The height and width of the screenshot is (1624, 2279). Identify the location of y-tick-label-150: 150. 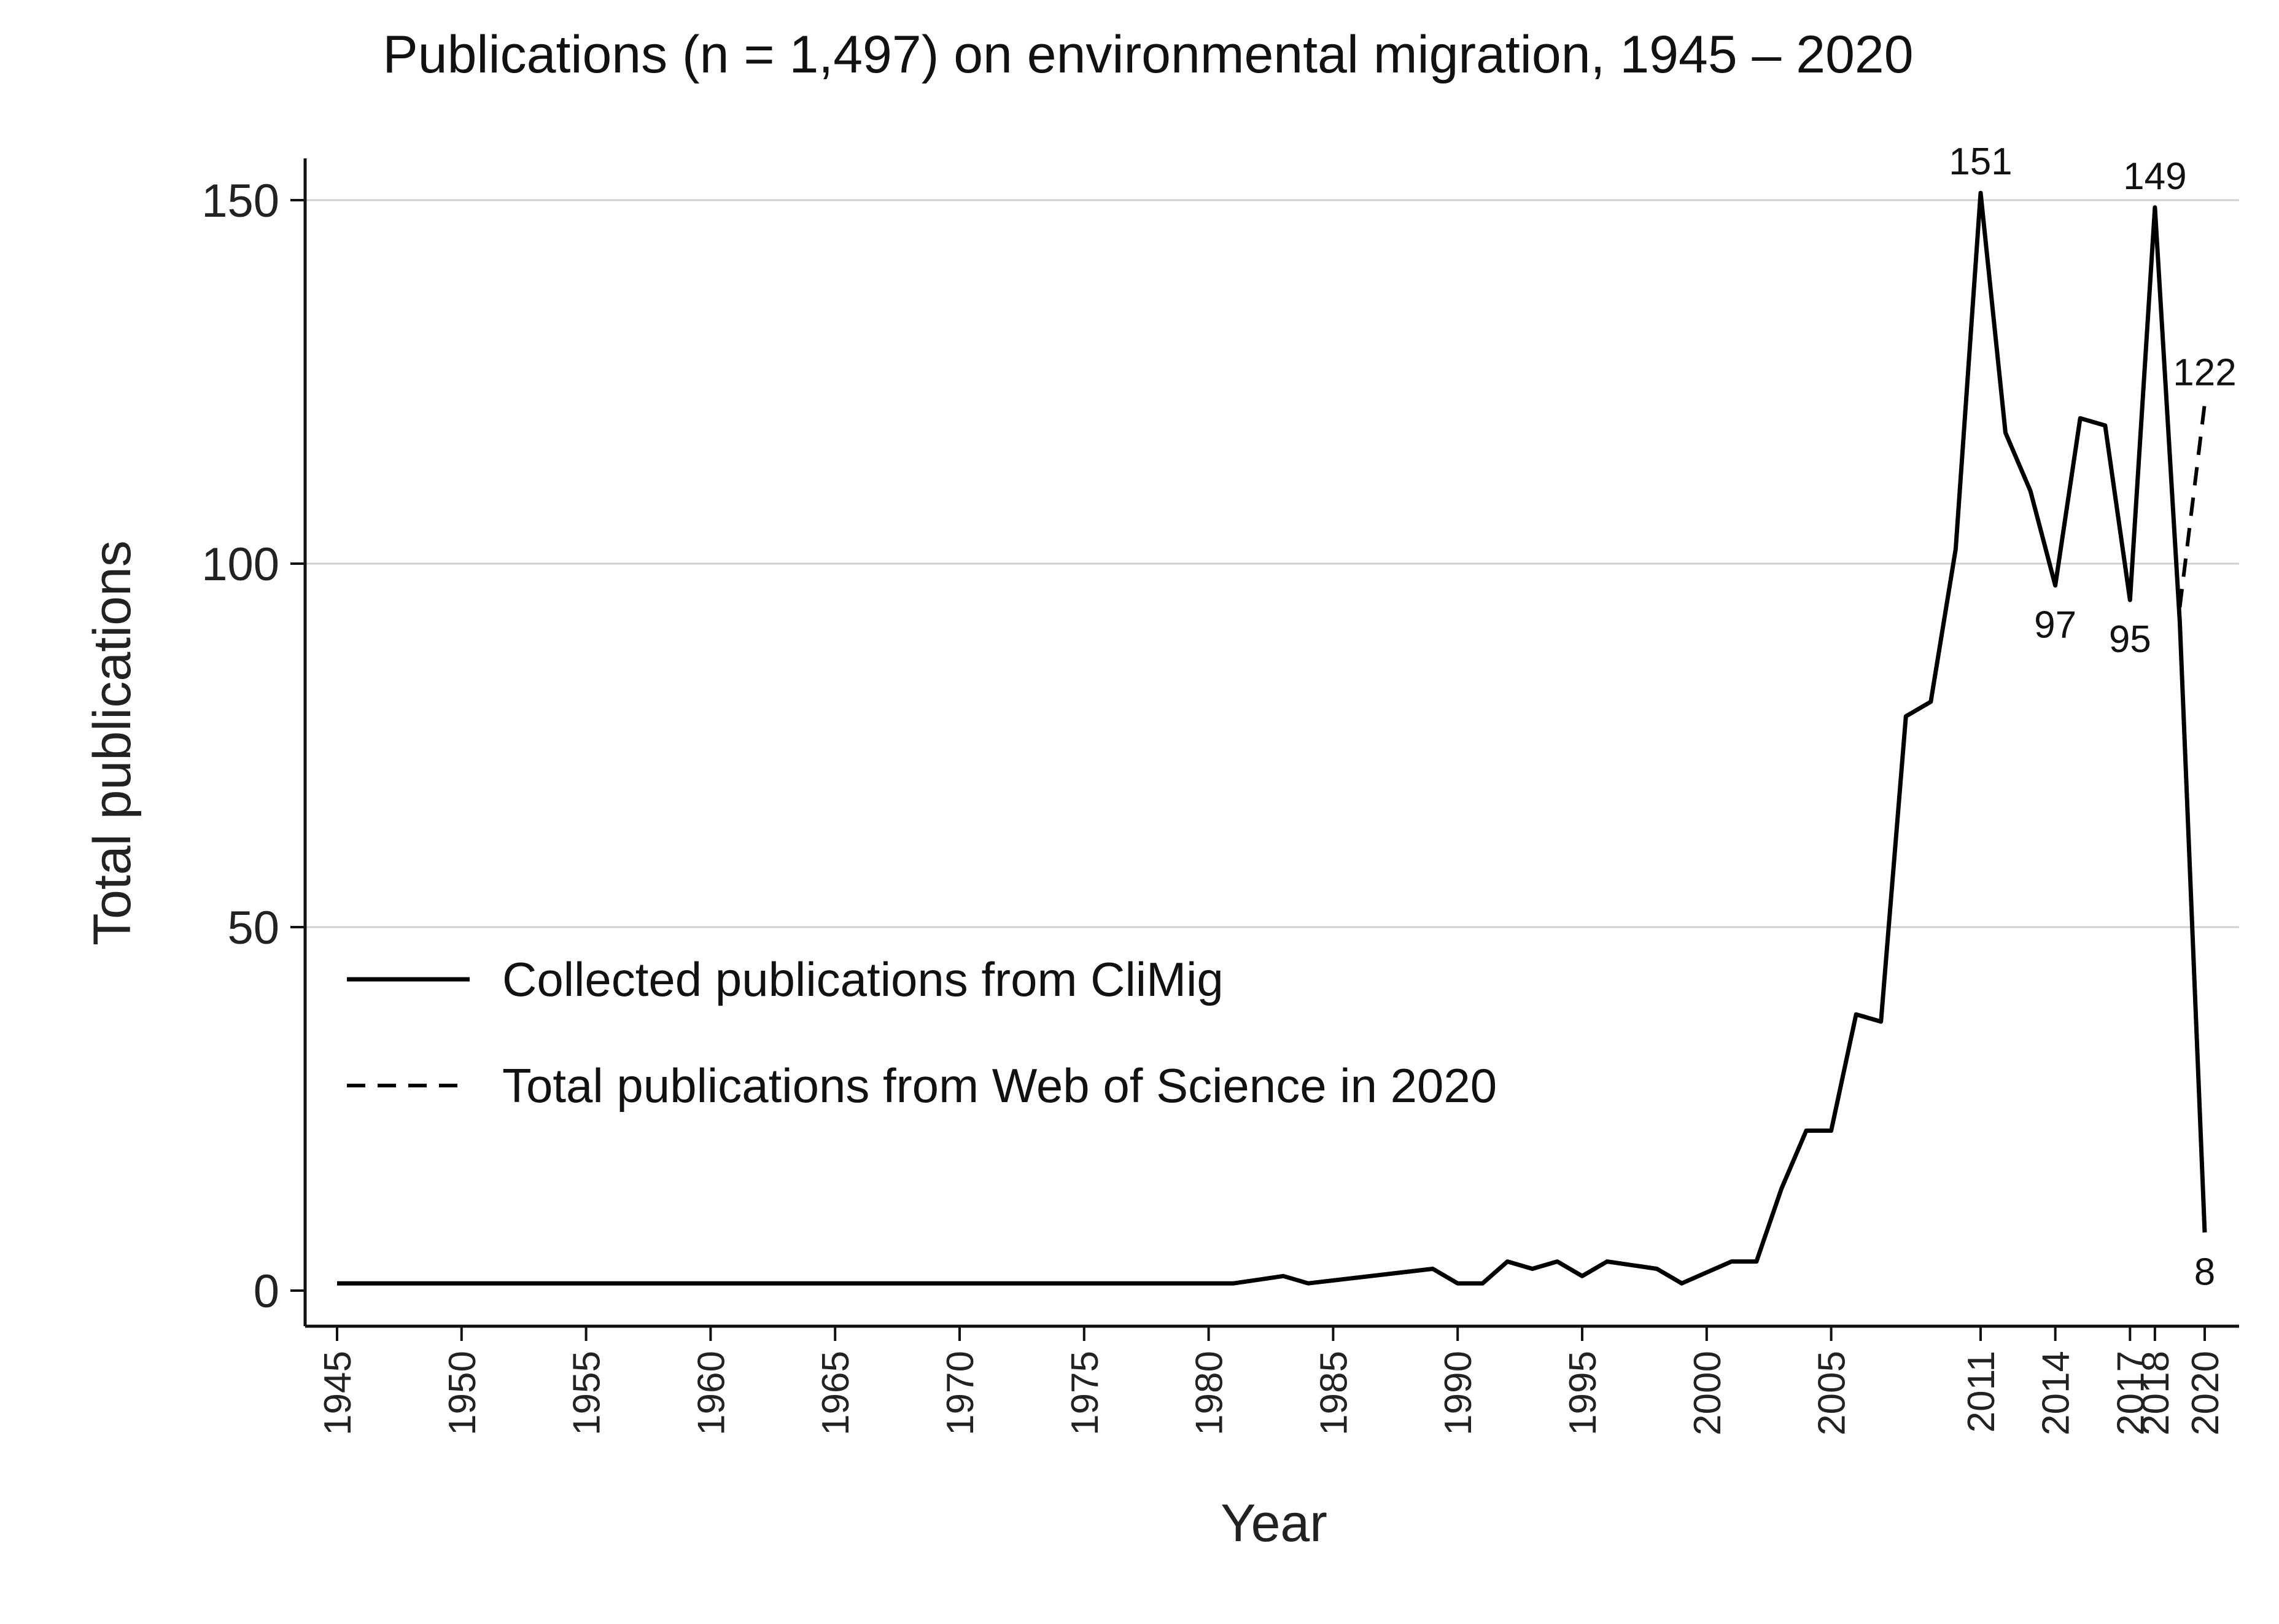
(240, 201).